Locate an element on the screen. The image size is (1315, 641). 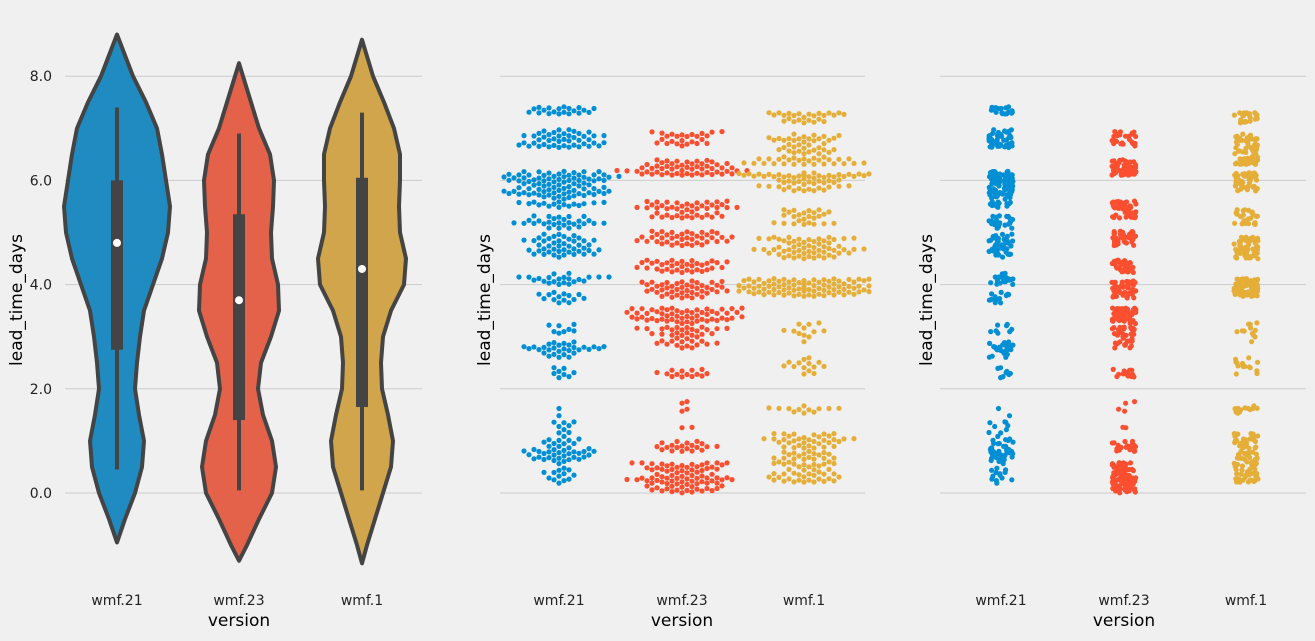
x-tick-label: wmf.21 is located at coordinates (1000, 601).